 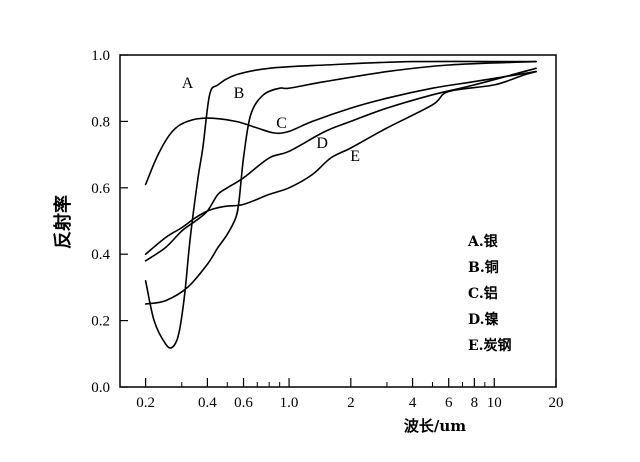 I want to click on x-tick-label: 8, so click(x=475, y=403).